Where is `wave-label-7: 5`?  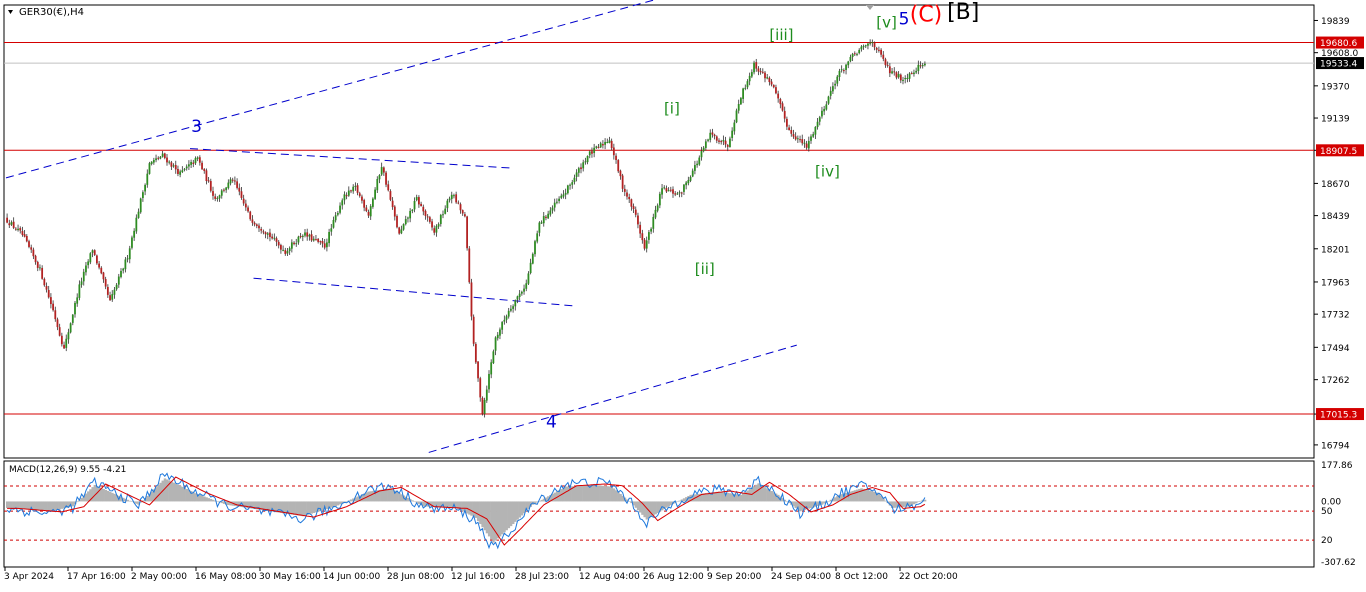 wave-label-7: 5 is located at coordinates (904, 20).